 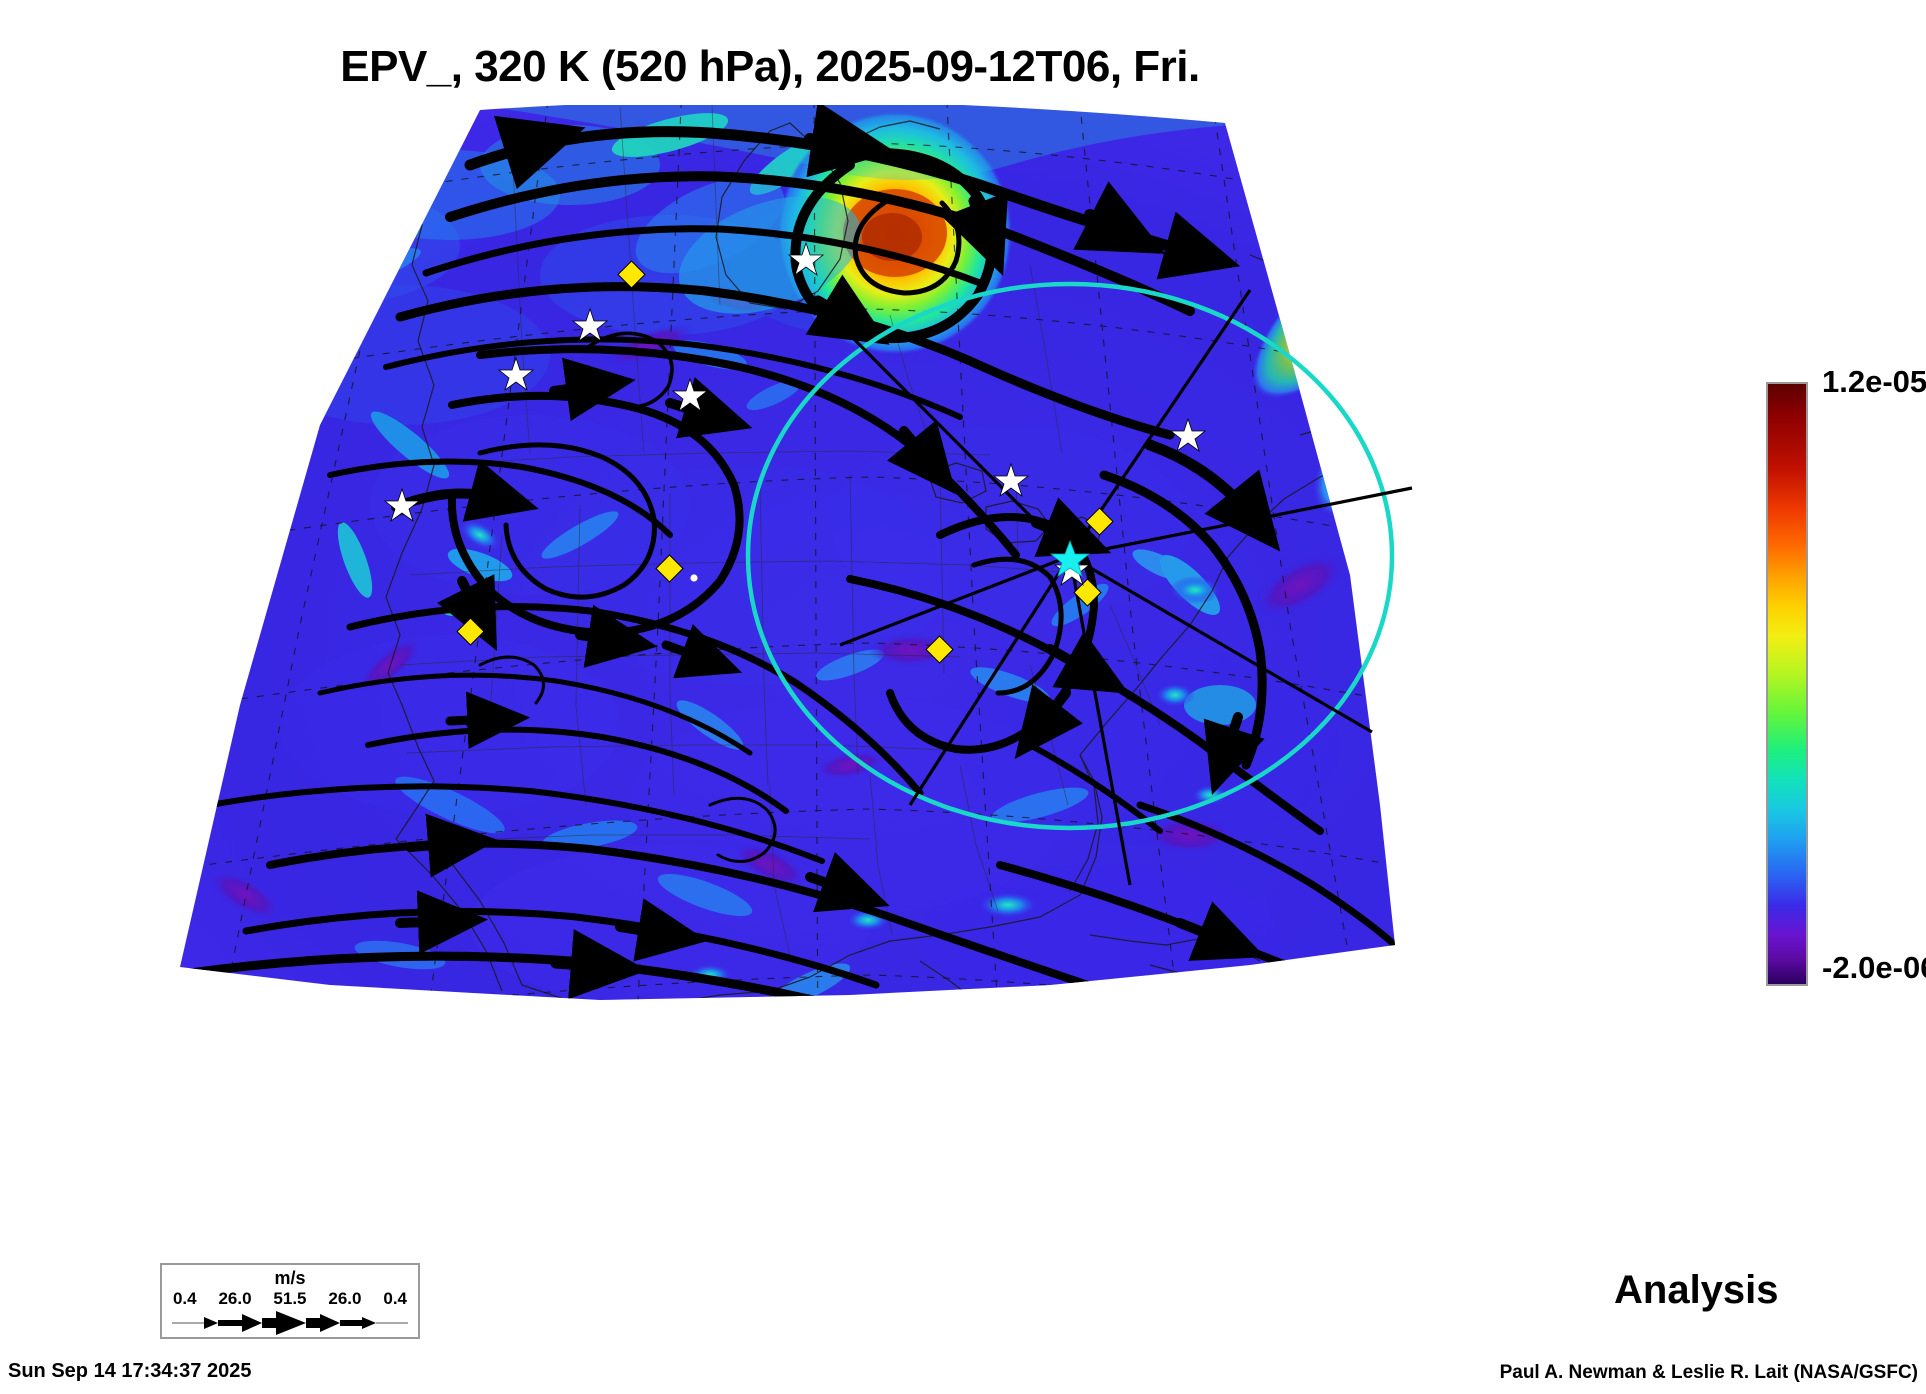 What do you see at coordinates (1843, 678) in the screenshot?
I see `colorbar-group: 1.2e-05 -2.0e-06` at bounding box center [1843, 678].